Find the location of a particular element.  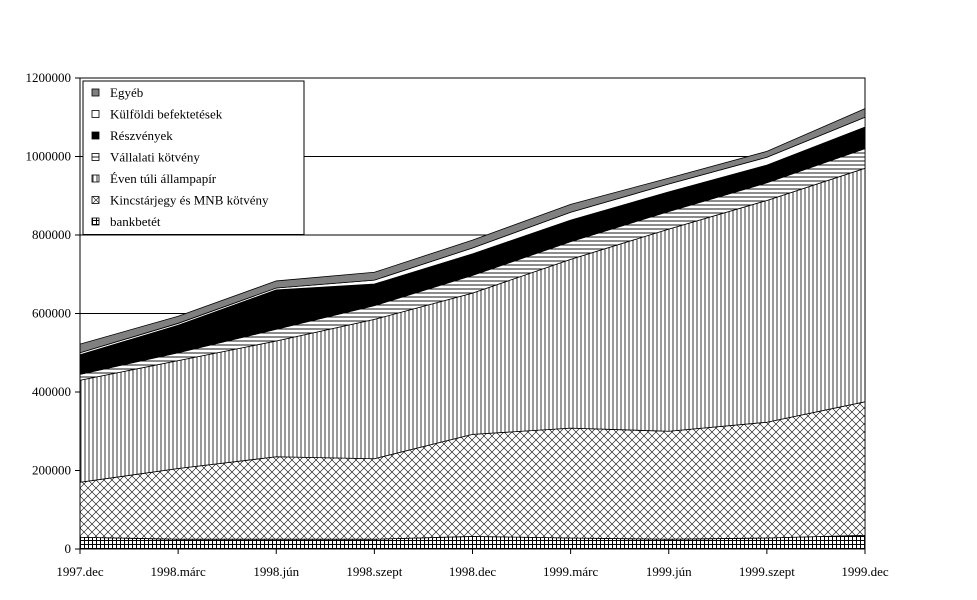

x-tick-label: 1998.jún is located at coordinates (276, 571).